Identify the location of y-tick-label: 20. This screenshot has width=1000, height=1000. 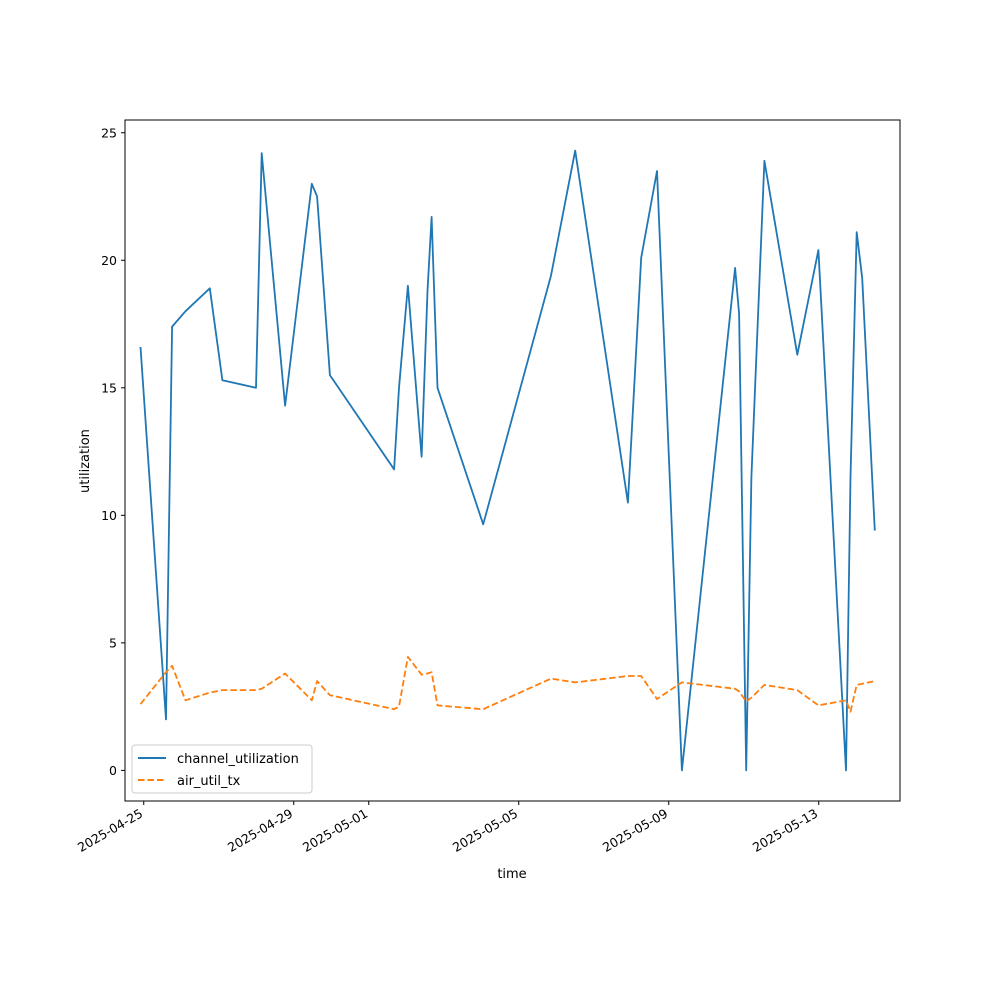
(109, 260).